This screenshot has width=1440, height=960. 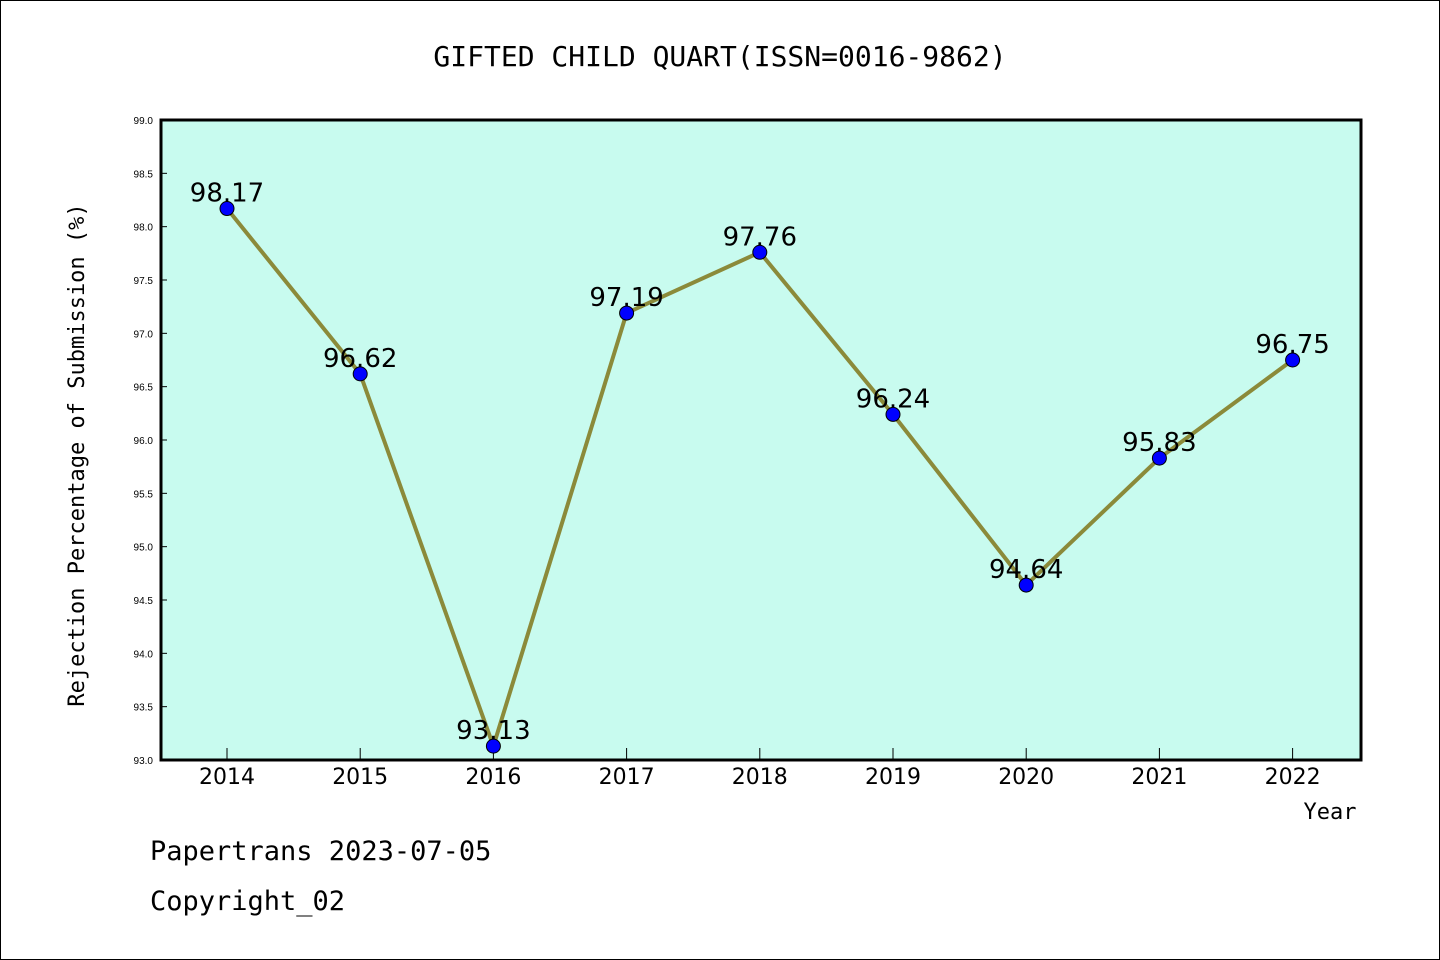 I want to click on data-label: 93.13, so click(x=493, y=731).